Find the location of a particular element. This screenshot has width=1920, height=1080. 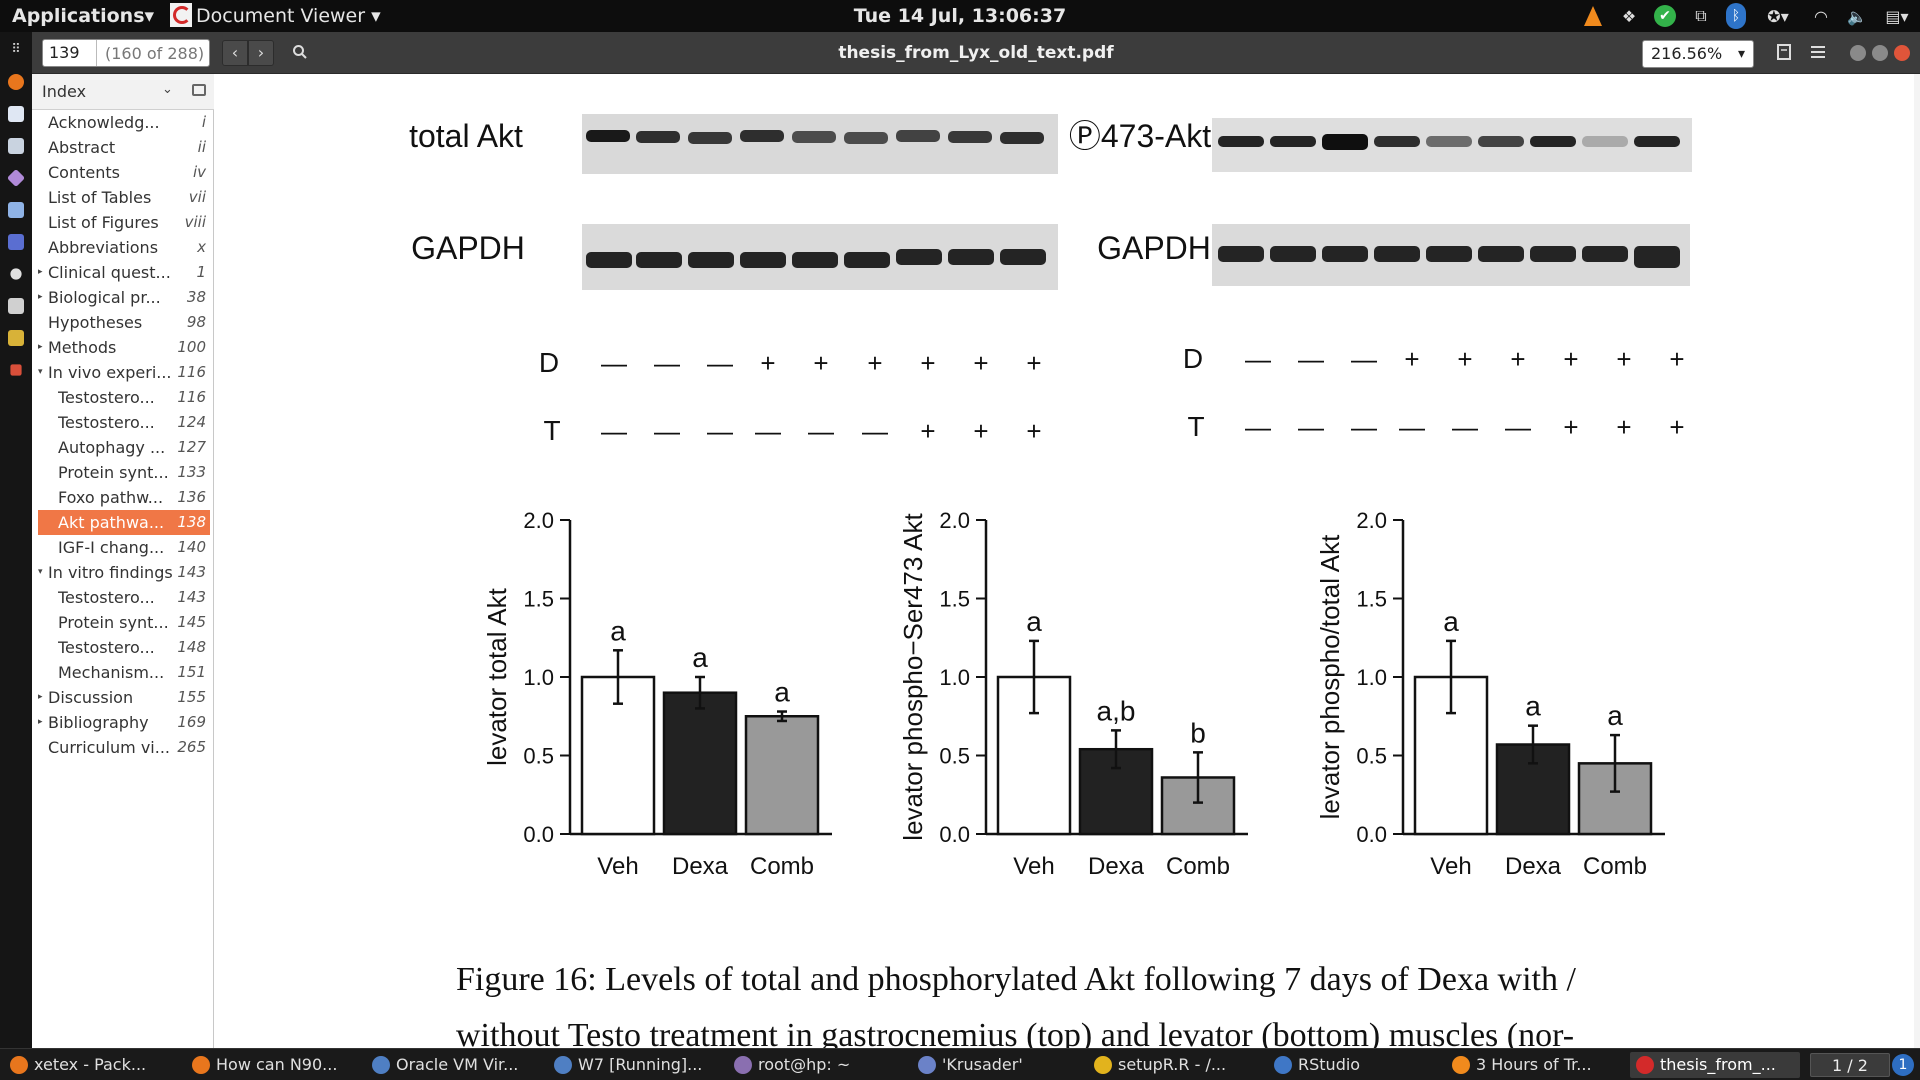

taskbar-item: 'Krusader' is located at coordinates (998, 1065).